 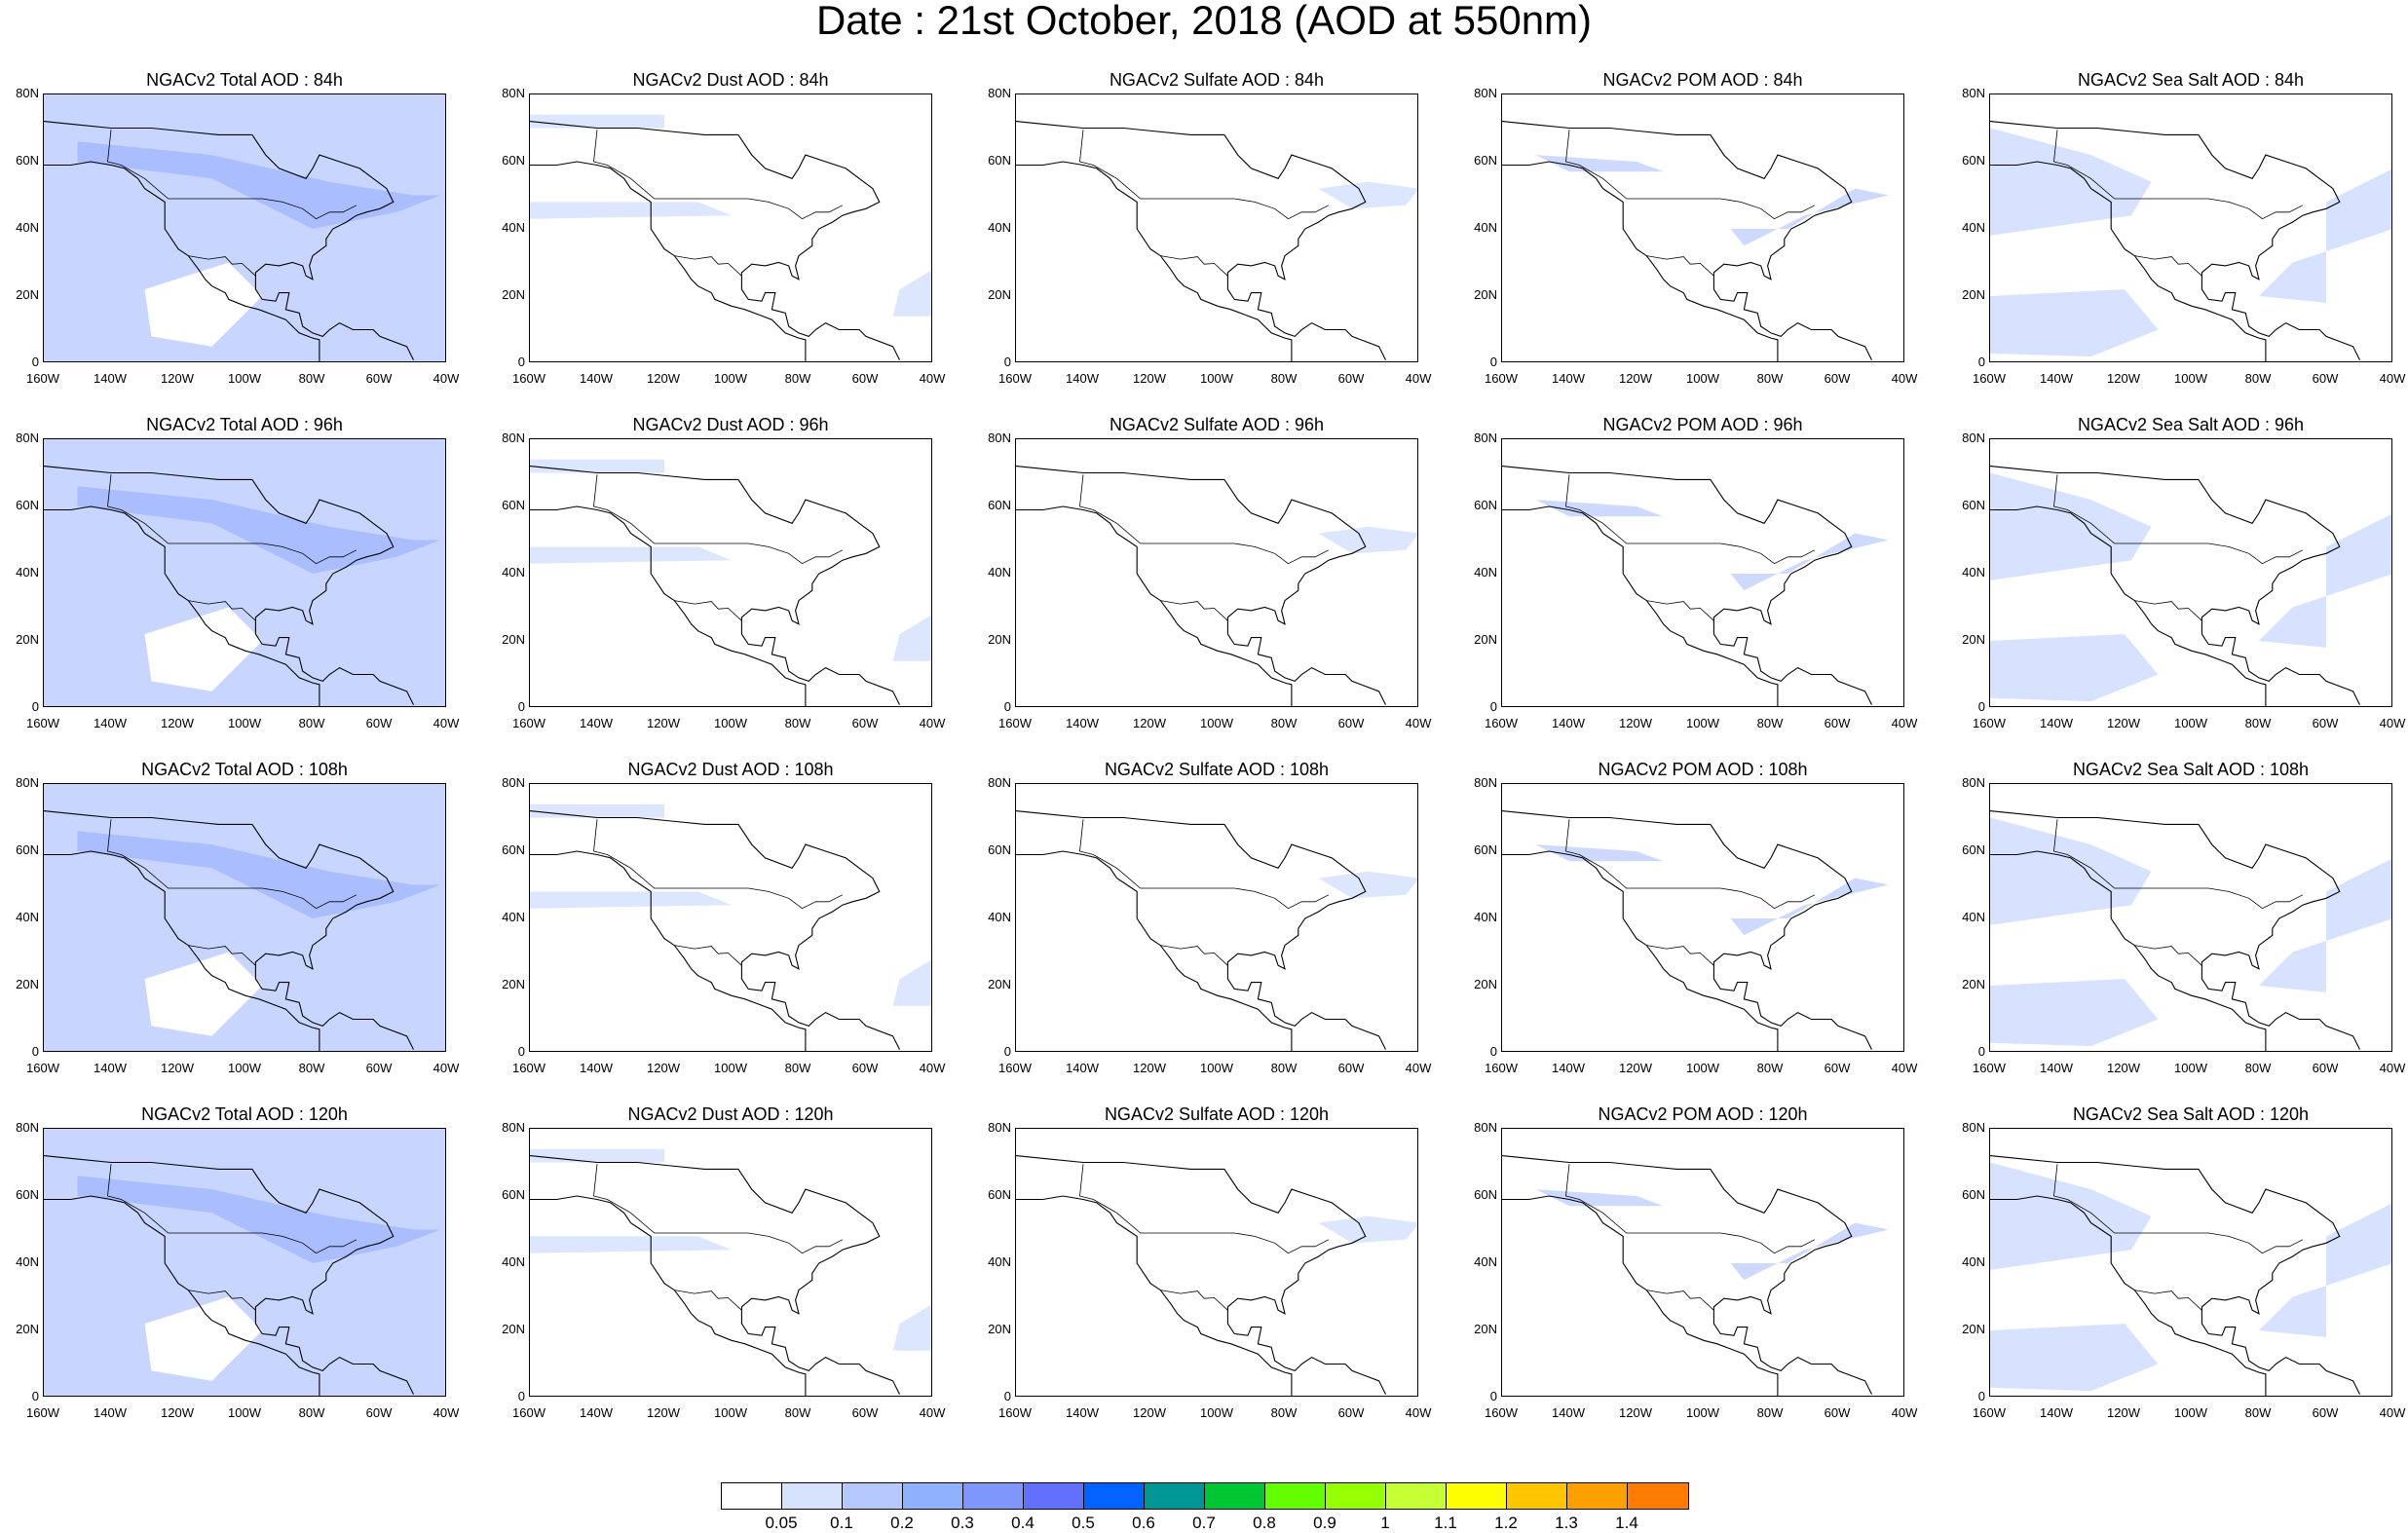 I want to click on panel-title: NGACv2 POM AOD : 120h, so click(x=1703, y=1114).